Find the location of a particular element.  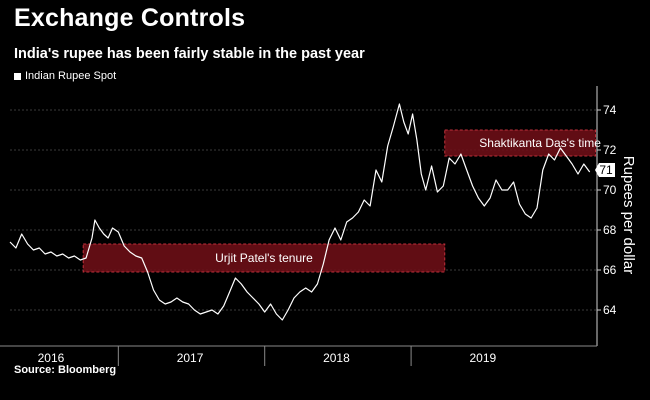

annotation-label-1: Shaktikanta Das's time is located at coordinates (540, 143).